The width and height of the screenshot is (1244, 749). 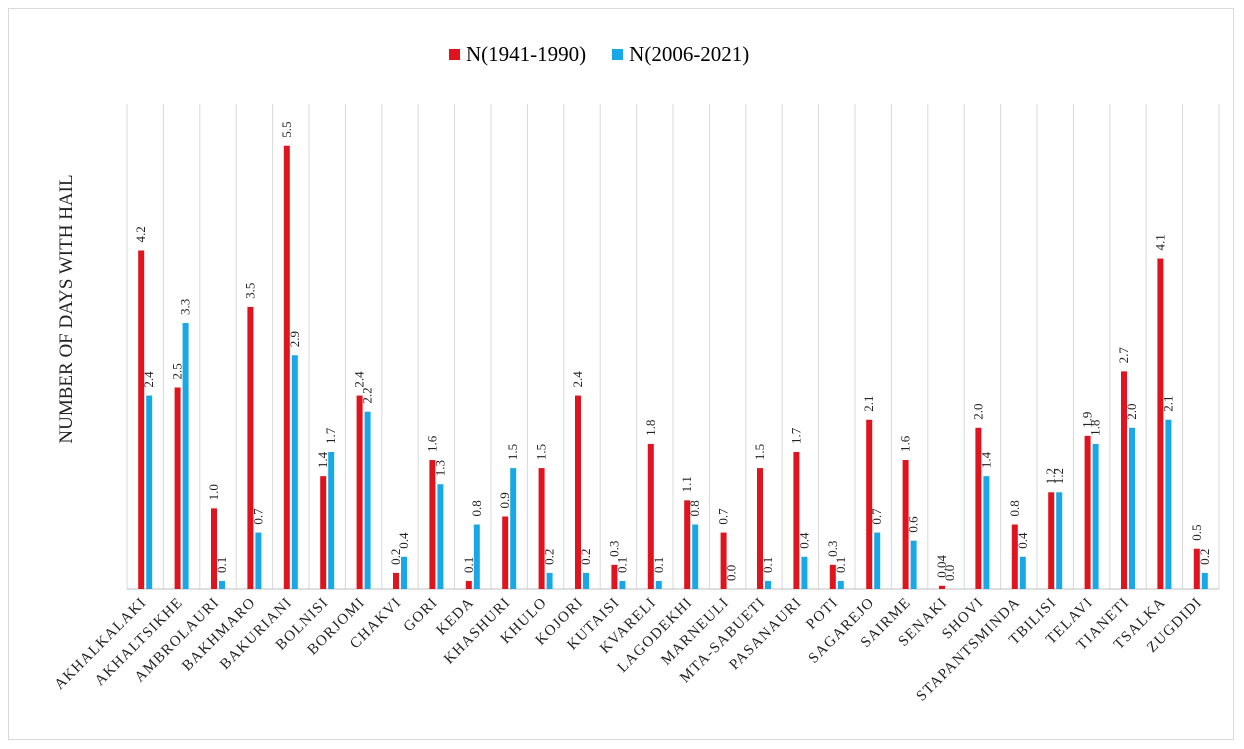 I want to click on bar-n2006-2021-shovi, so click(x=986, y=532).